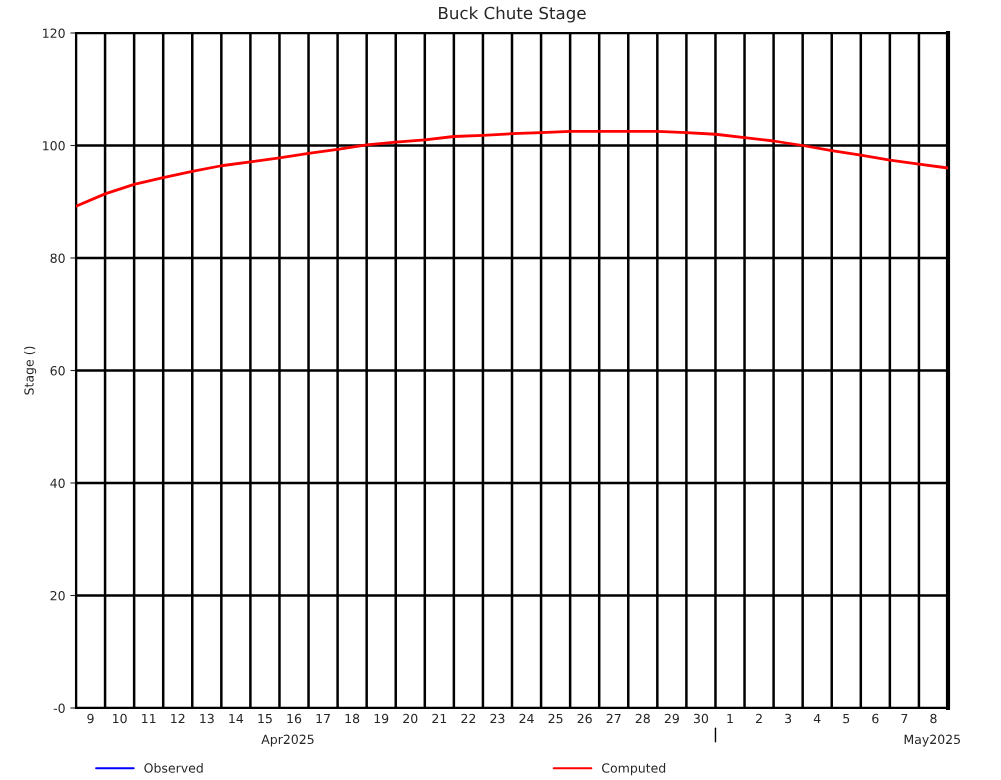  Describe the element at coordinates (759, 718) in the screenshot. I see `x-tick-label: 2` at that location.